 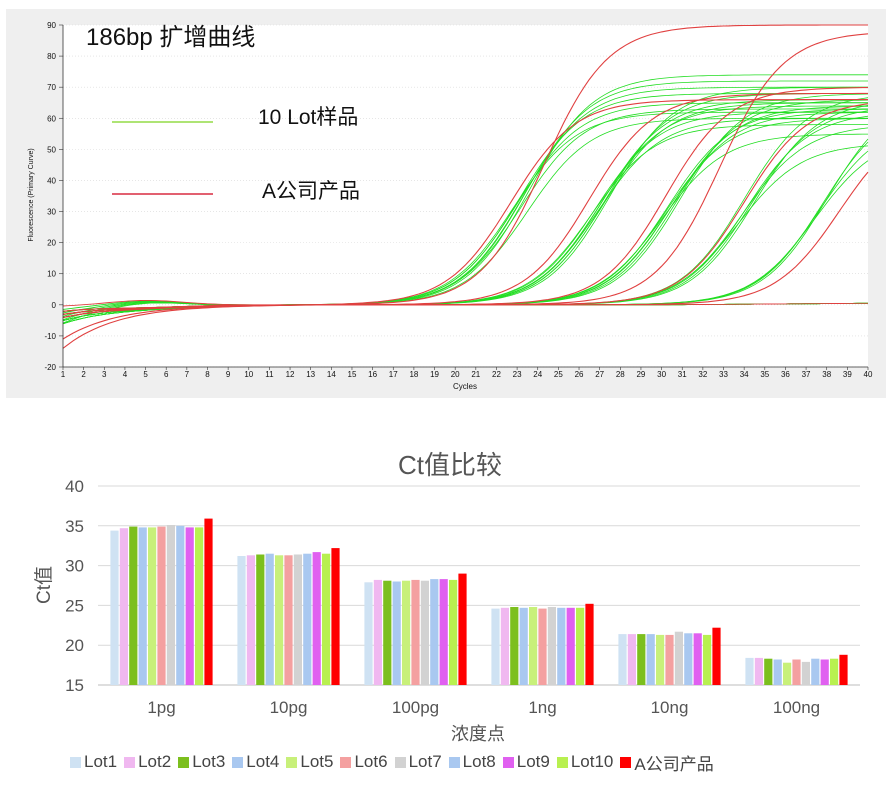 I want to click on legend-item: Lot10, so click(x=585, y=762).